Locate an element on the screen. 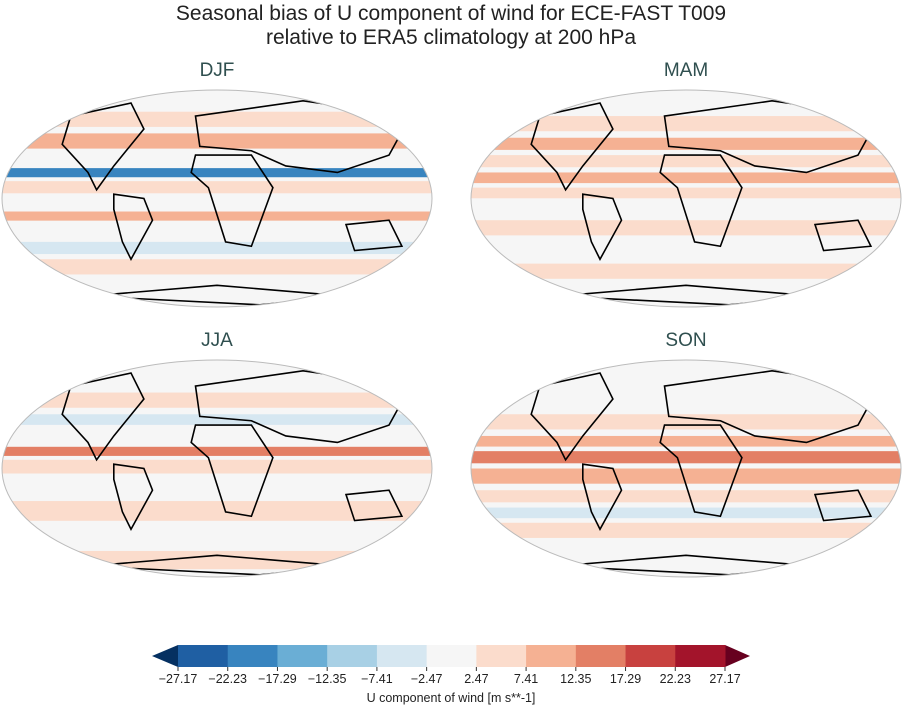  map-mam is located at coordinates (686, 198).